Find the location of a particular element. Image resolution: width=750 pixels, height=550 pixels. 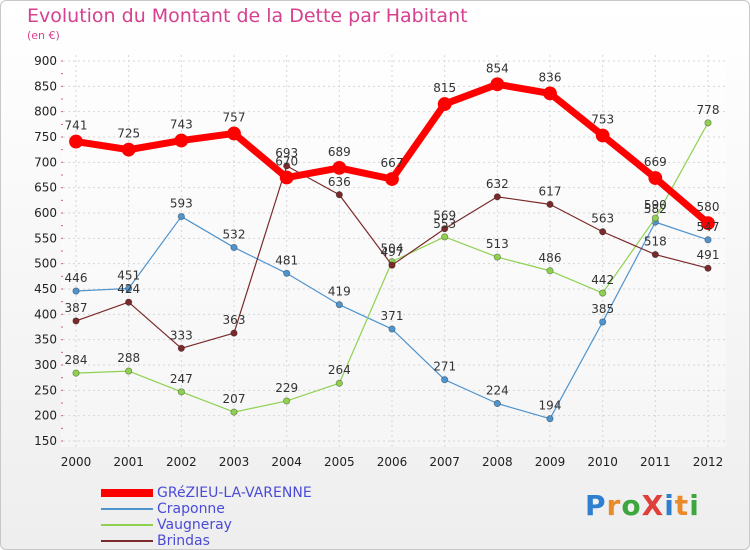

y-tick-label: 250 is located at coordinates (45, 390).